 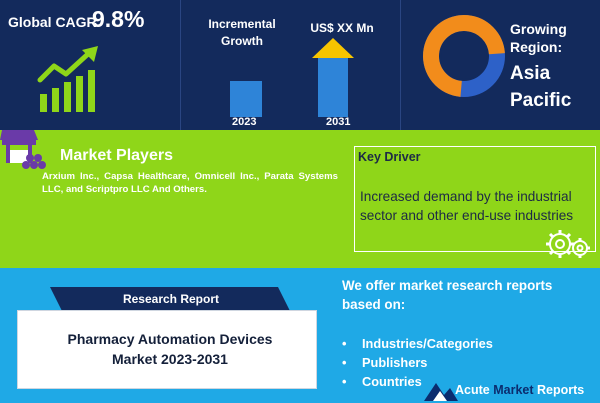 I want to click on report-title-box, so click(x=167, y=349).